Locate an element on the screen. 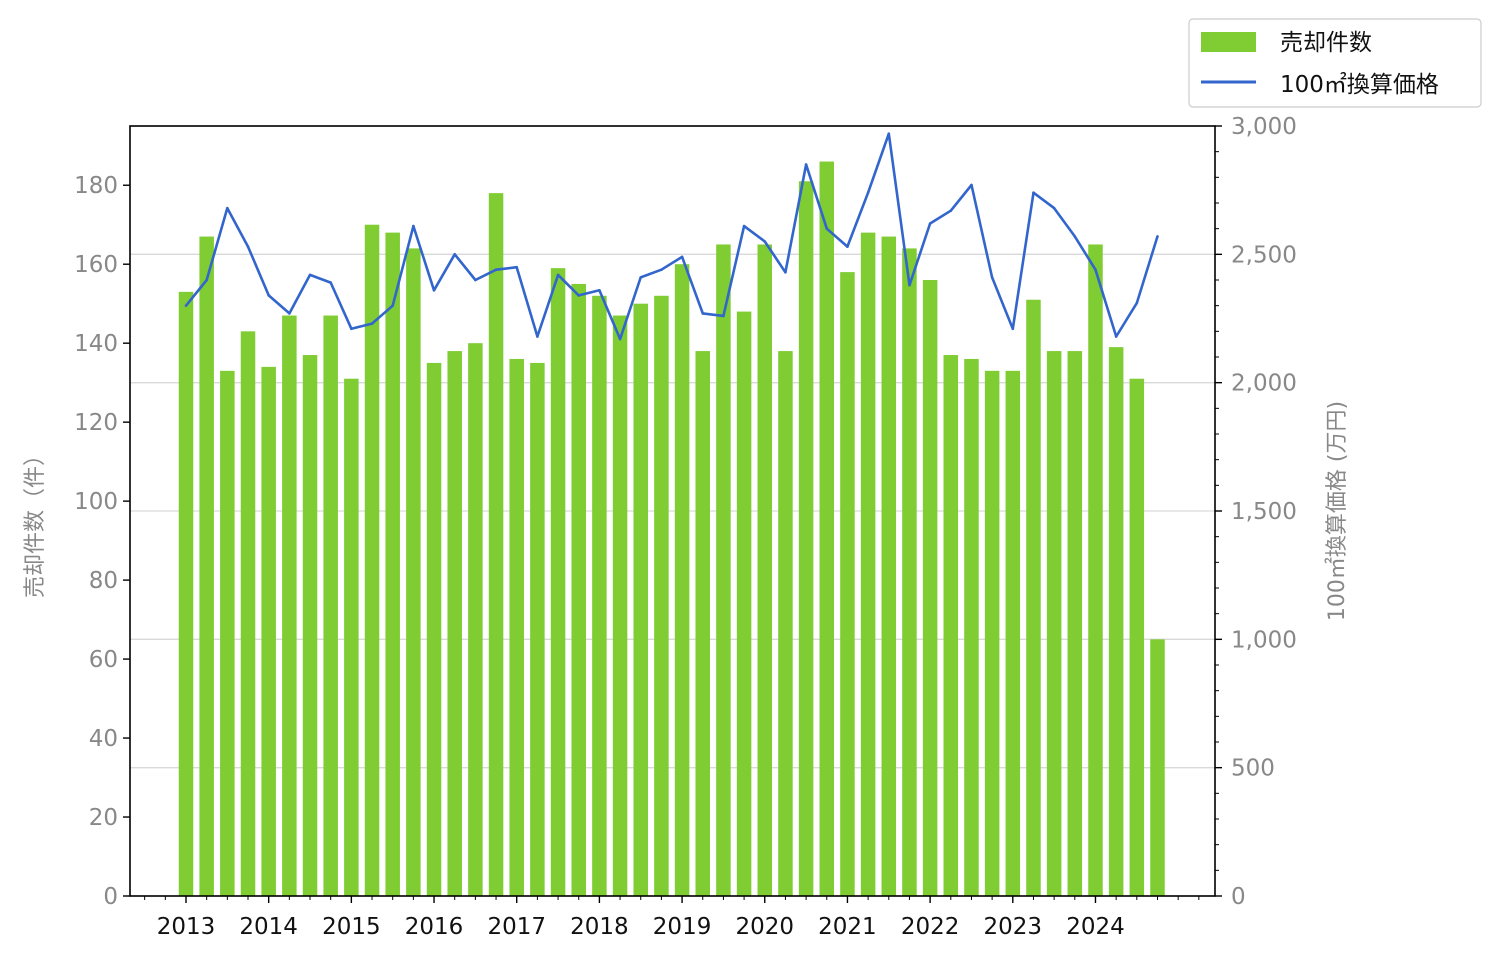  y2-tick-label: 1,000 is located at coordinates (1264, 640).